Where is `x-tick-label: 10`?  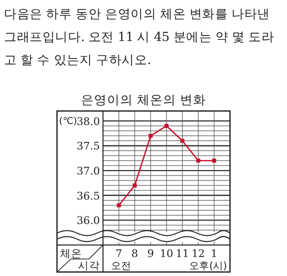 x-tick-label: 10 is located at coordinates (167, 254).